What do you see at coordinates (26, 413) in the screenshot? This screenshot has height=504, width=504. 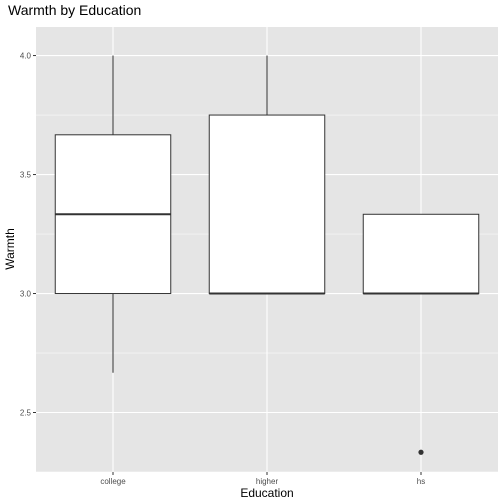 I see `y-tick-label: 2.5` at bounding box center [26, 413].